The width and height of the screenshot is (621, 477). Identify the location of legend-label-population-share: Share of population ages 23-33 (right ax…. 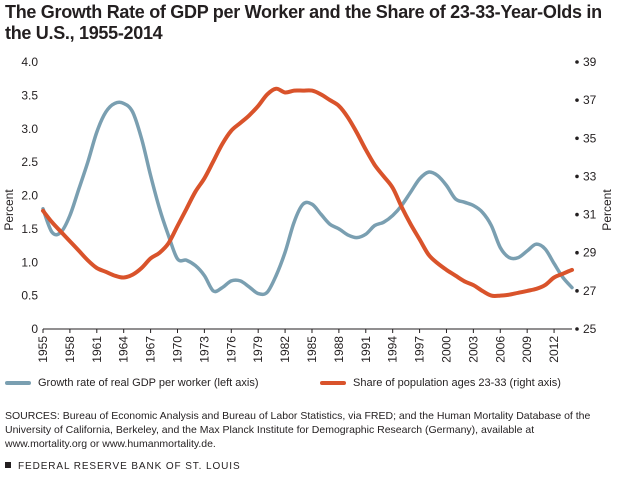
(457, 383).